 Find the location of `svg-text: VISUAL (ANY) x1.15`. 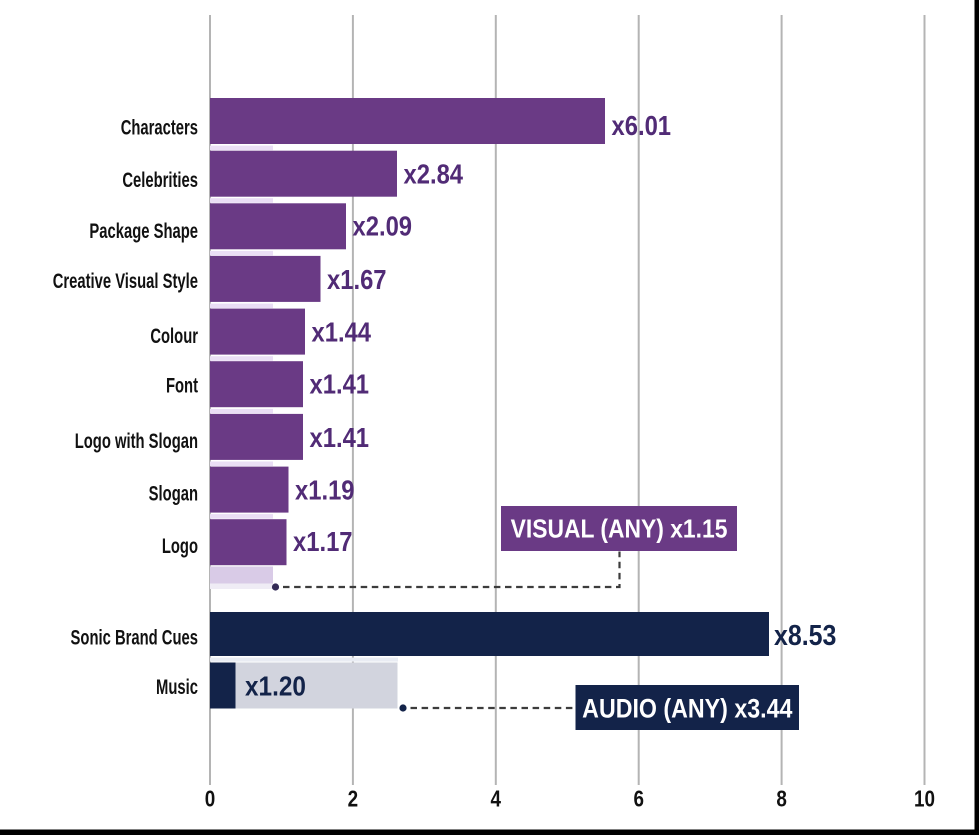

svg-text: VISUAL (ANY) x1.15 is located at coordinates (619, 529).